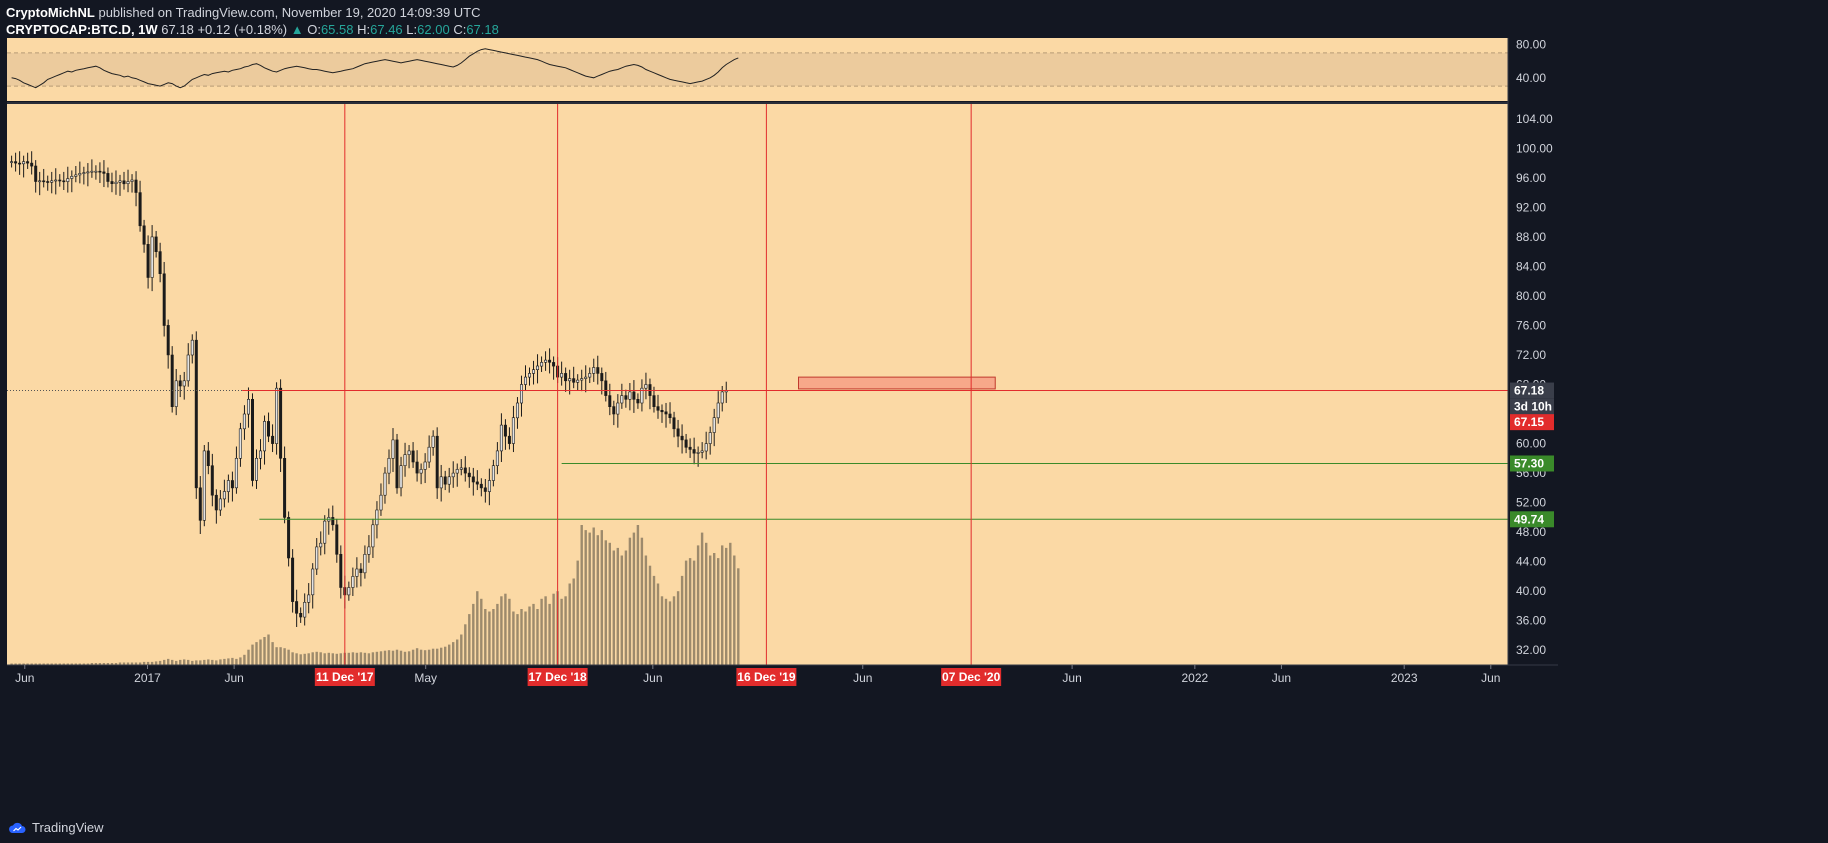 This screenshot has width=1828, height=843. Describe the element at coordinates (900, 455) in the screenshot. I see `horizontal-levels` at that location.